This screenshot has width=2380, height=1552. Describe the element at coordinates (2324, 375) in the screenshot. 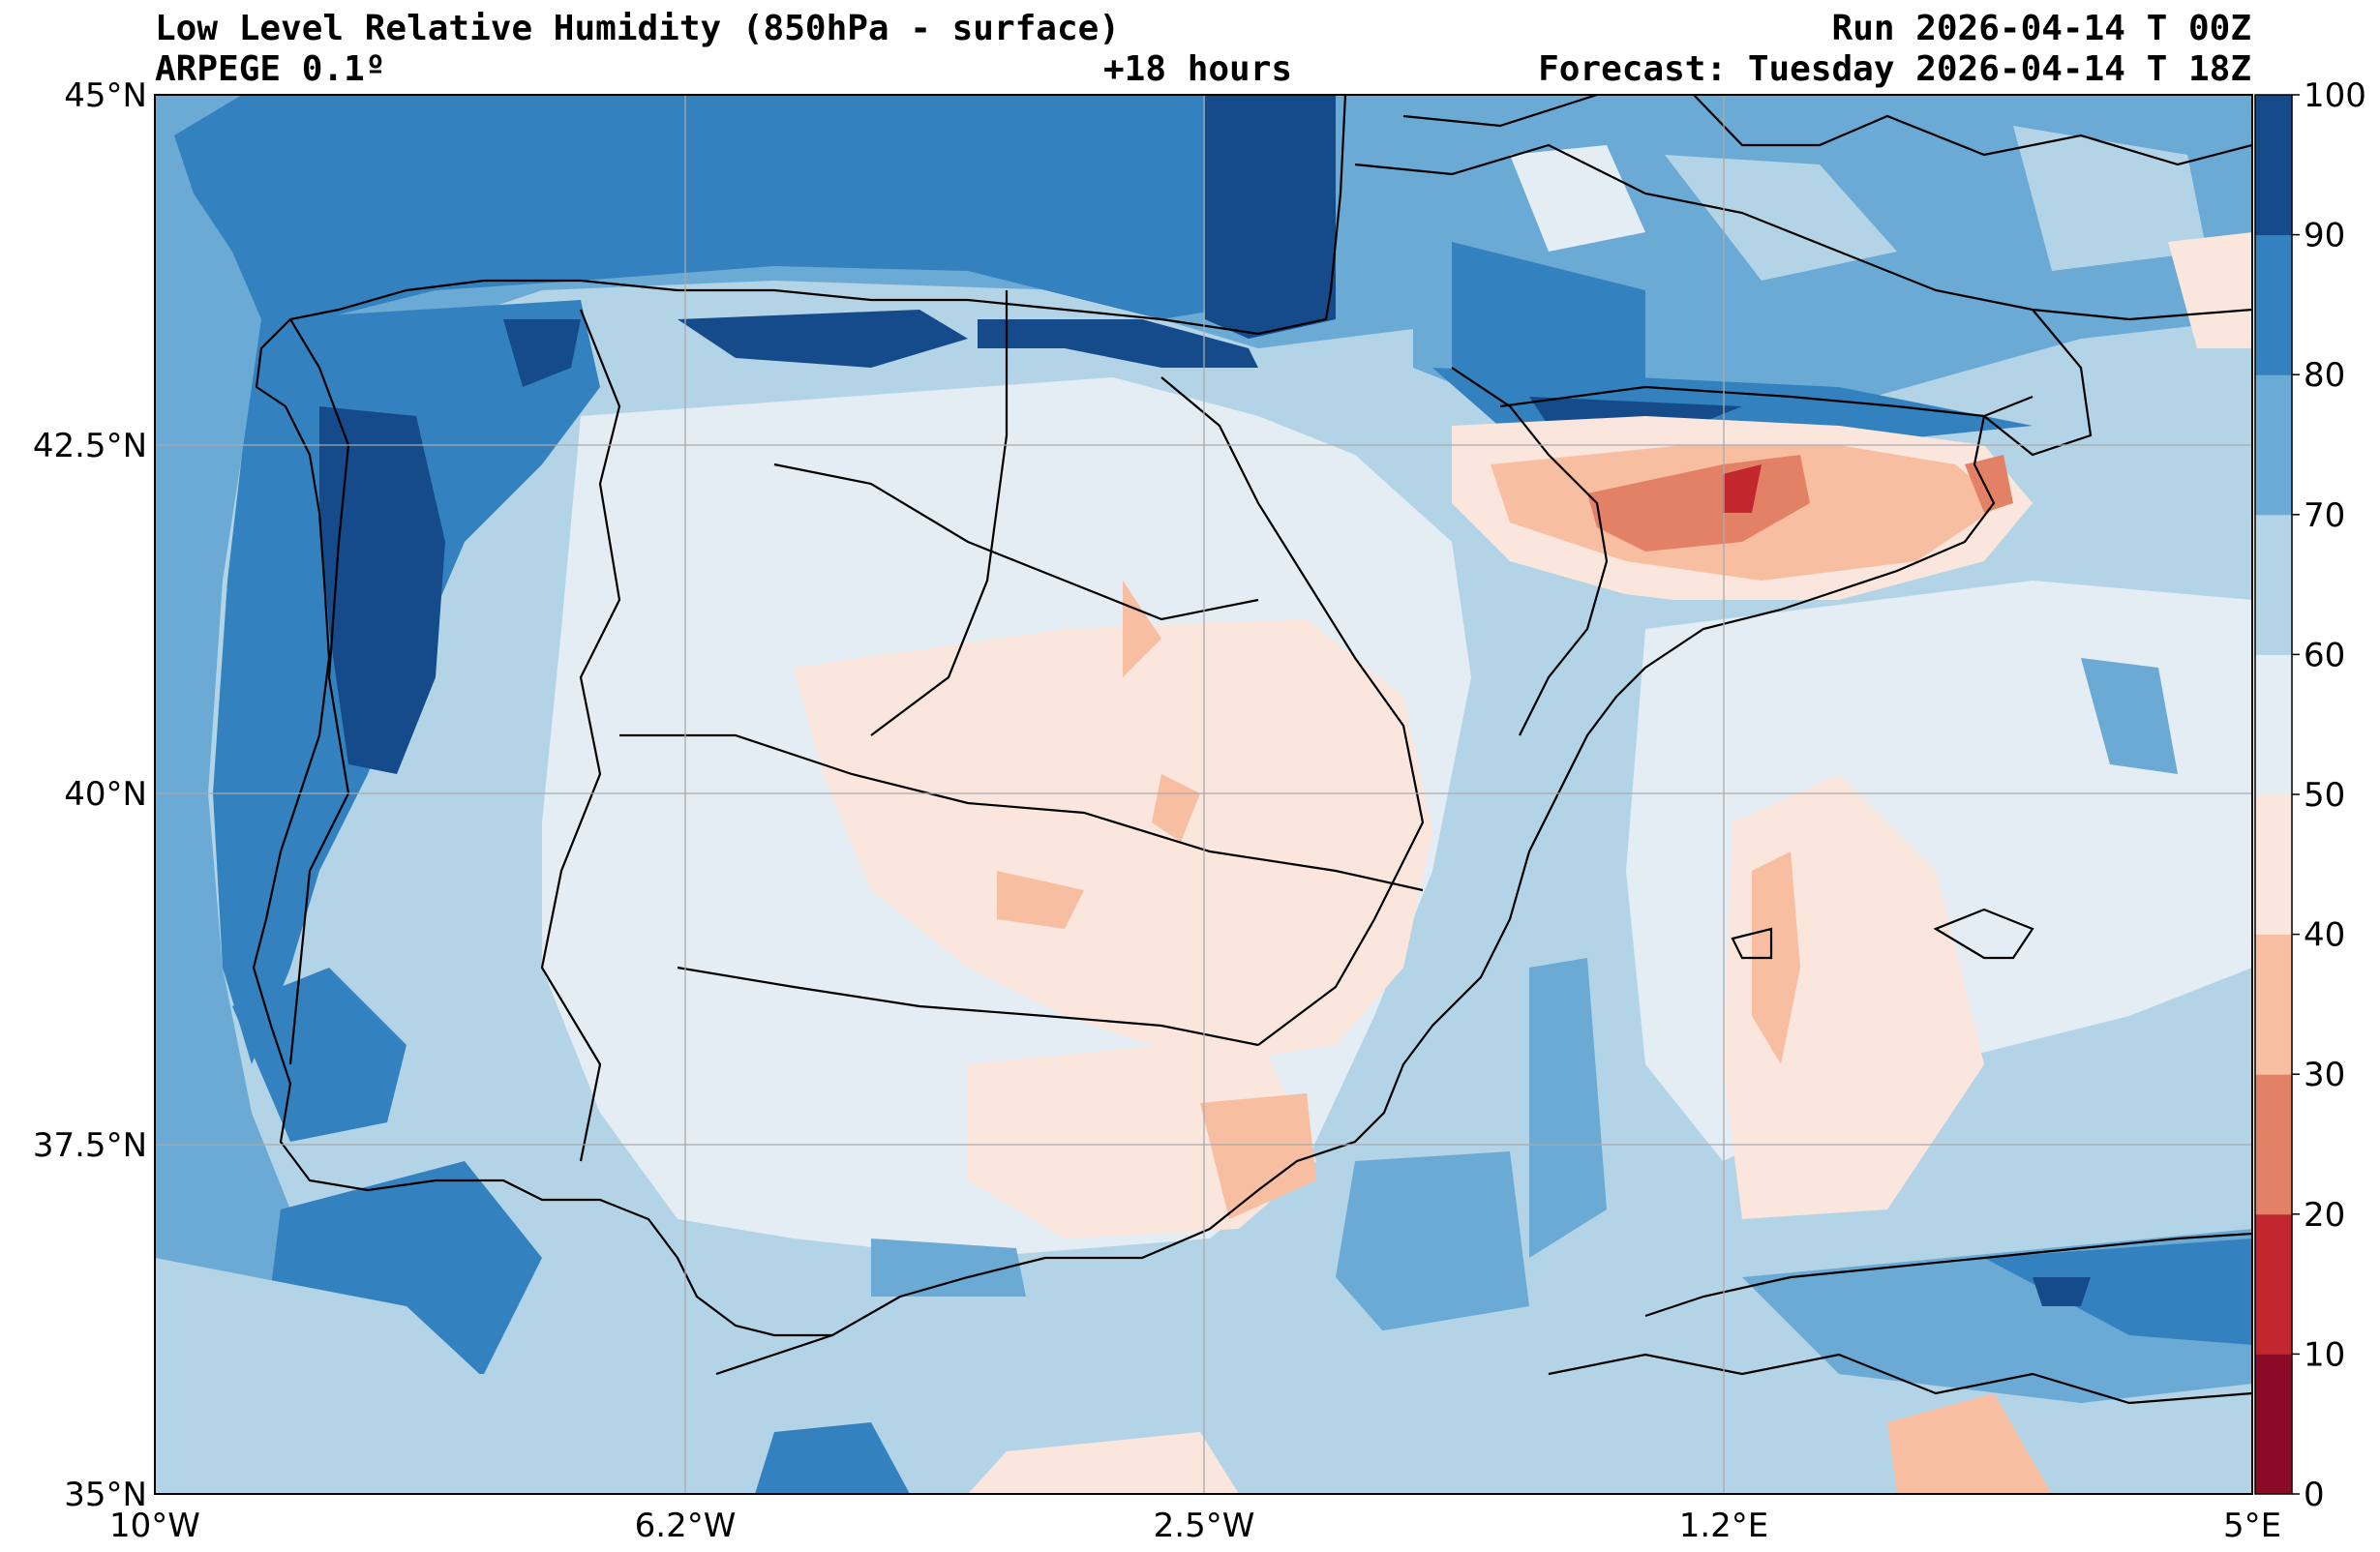

I see `colorbar-label: 80` at that location.